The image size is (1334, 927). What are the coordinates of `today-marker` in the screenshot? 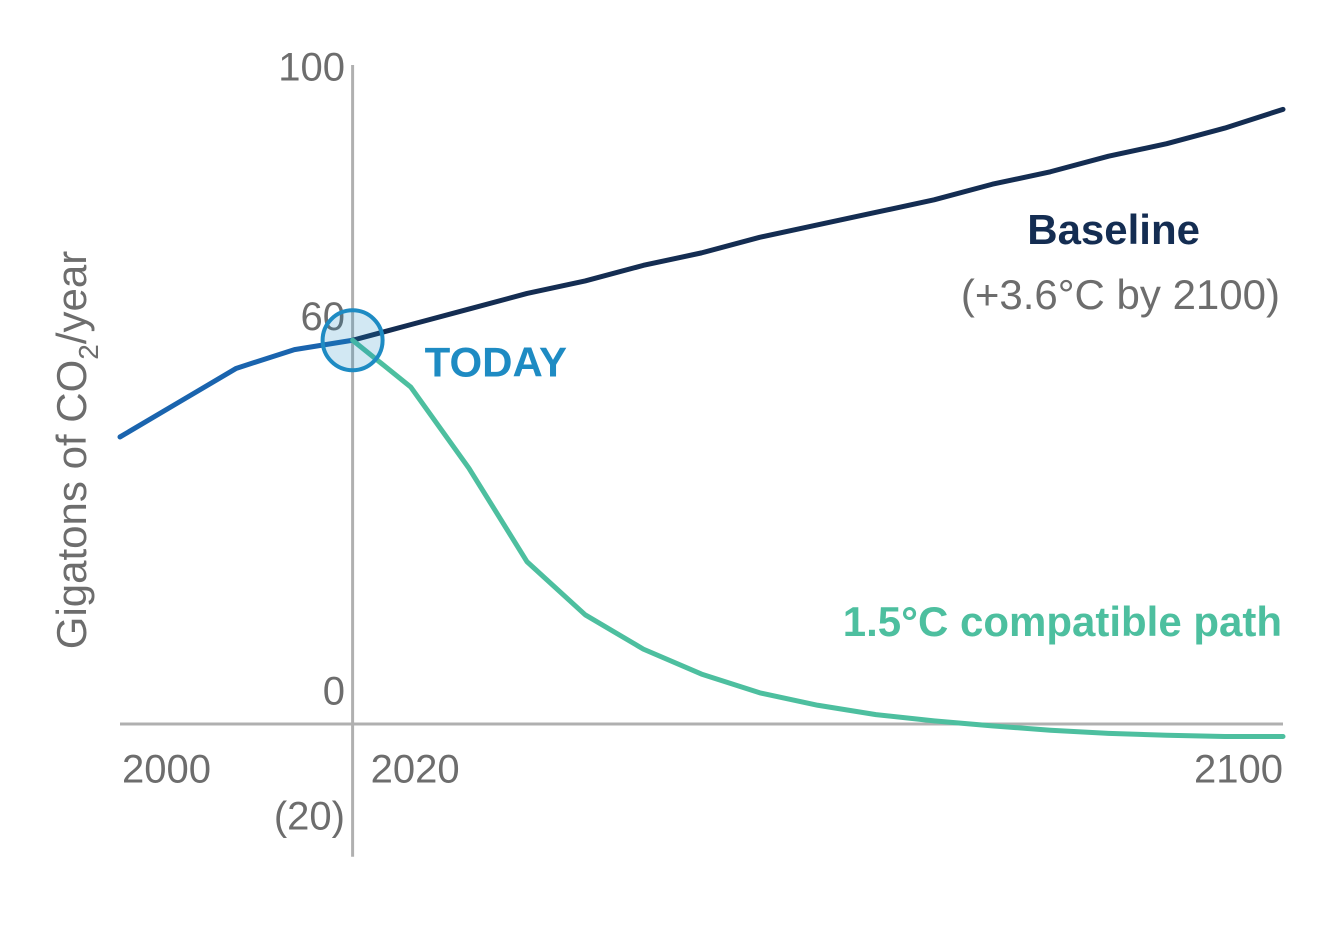 It's located at (352, 340).